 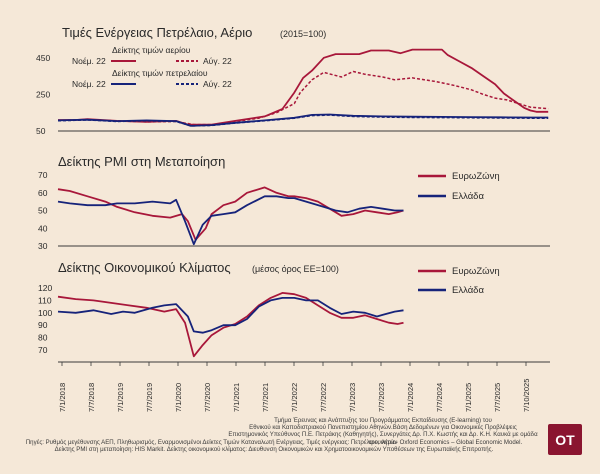 What do you see at coordinates (62, 397) in the screenshot?
I see `x-tick-label-0: 7/1/2018` at bounding box center [62, 397].